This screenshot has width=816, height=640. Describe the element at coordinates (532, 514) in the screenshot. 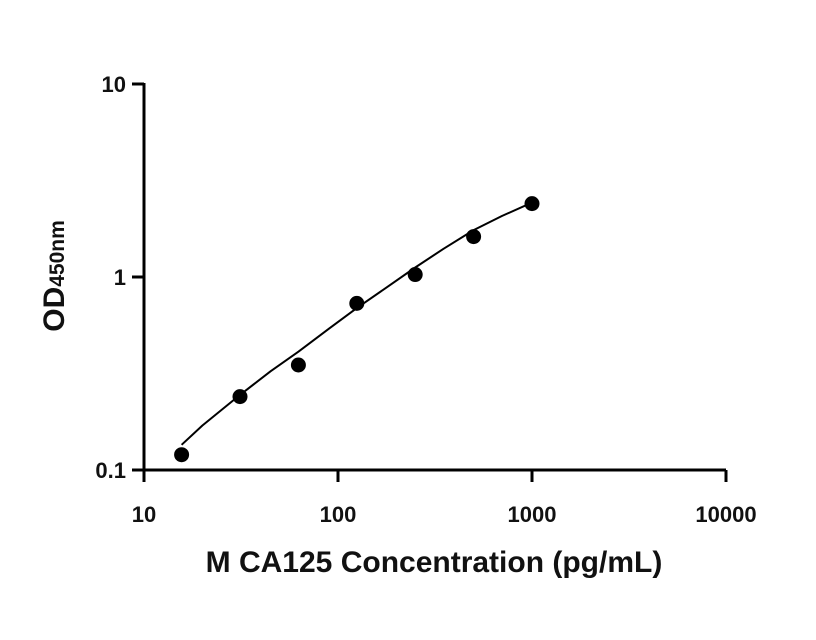

I see `x-tick-label: 1000` at that location.